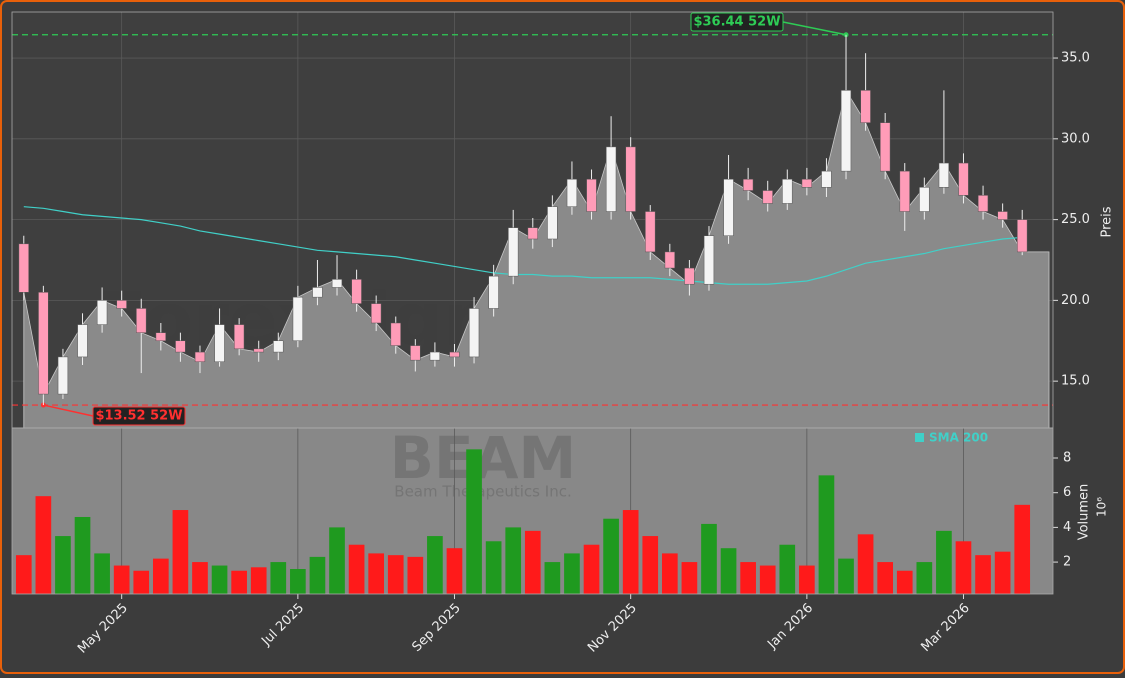 Image resolution: width=1125 pixels, height=678 pixels. What do you see at coordinates (1075, 219) in the screenshot?
I see `y-tick-label: 25.0` at bounding box center [1075, 219].